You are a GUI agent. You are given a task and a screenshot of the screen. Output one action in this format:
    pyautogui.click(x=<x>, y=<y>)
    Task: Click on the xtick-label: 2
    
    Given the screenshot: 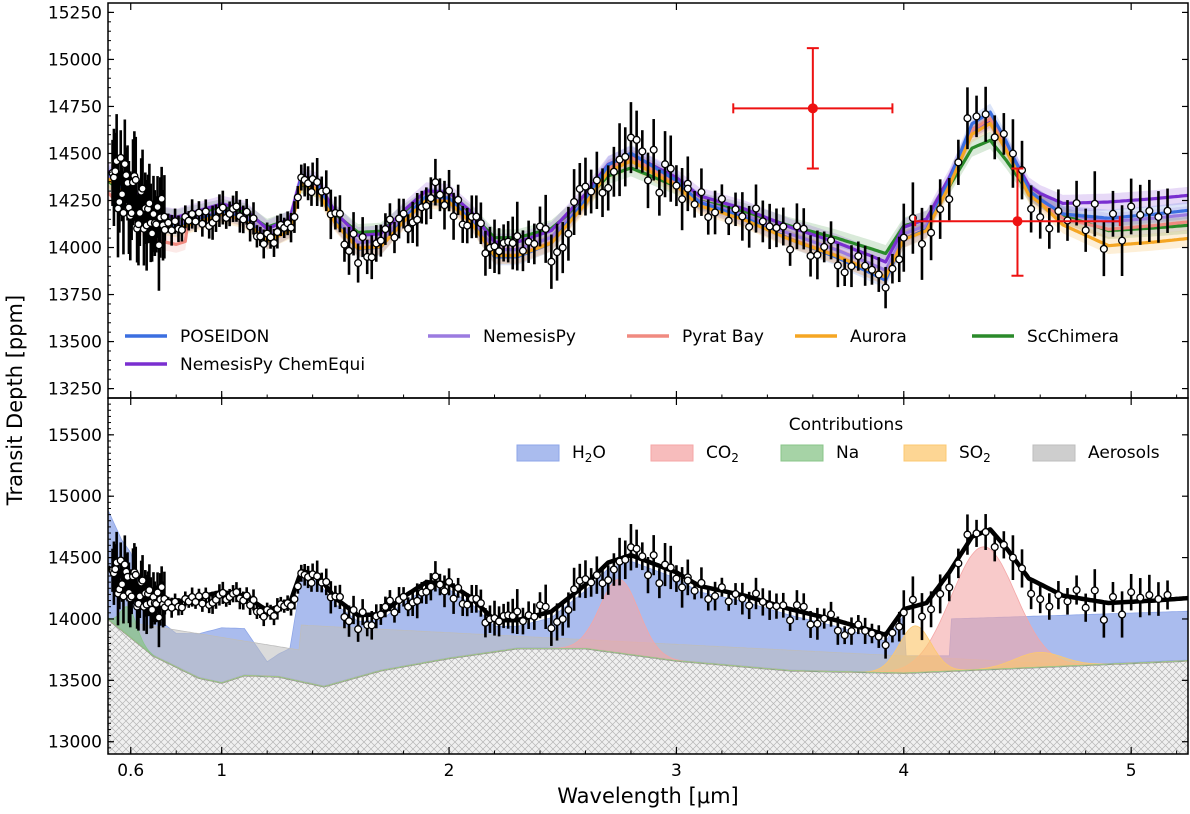 What is the action you would take?
    pyautogui.click(x=449, y=771)
    